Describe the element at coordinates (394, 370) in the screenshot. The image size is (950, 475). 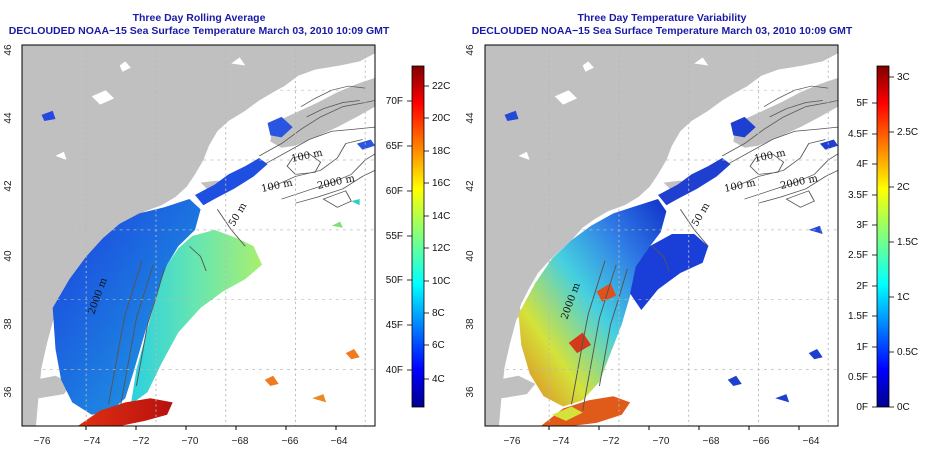
I see `colorbar-f-label: 40F` at that location.